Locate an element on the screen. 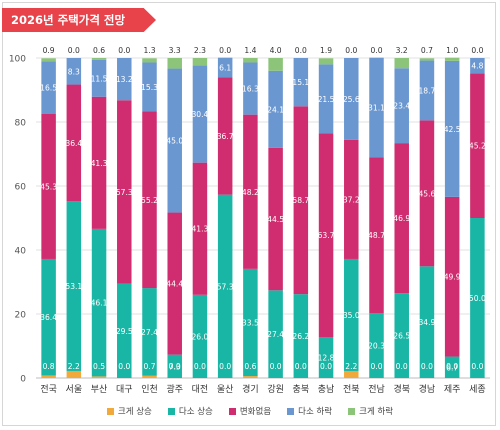 The width and height of the screenshot is (500, 430). x-tick-label: 울산 is located at coordinates (225, 389).